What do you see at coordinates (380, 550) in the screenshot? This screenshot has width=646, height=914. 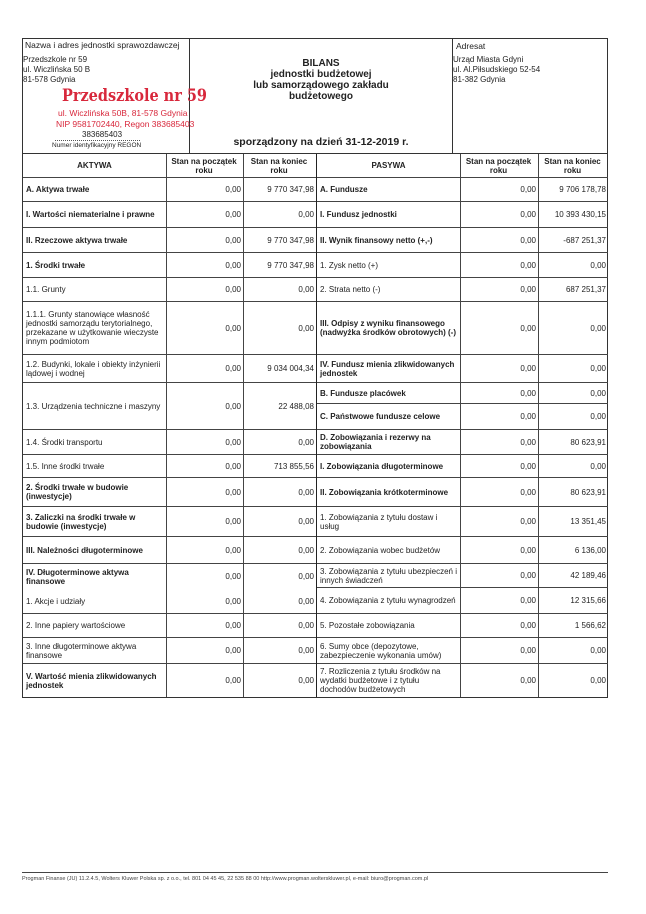 I see `row-label: 2. Zobowiązania wobec budżetów` at bounding box center [380, 550].